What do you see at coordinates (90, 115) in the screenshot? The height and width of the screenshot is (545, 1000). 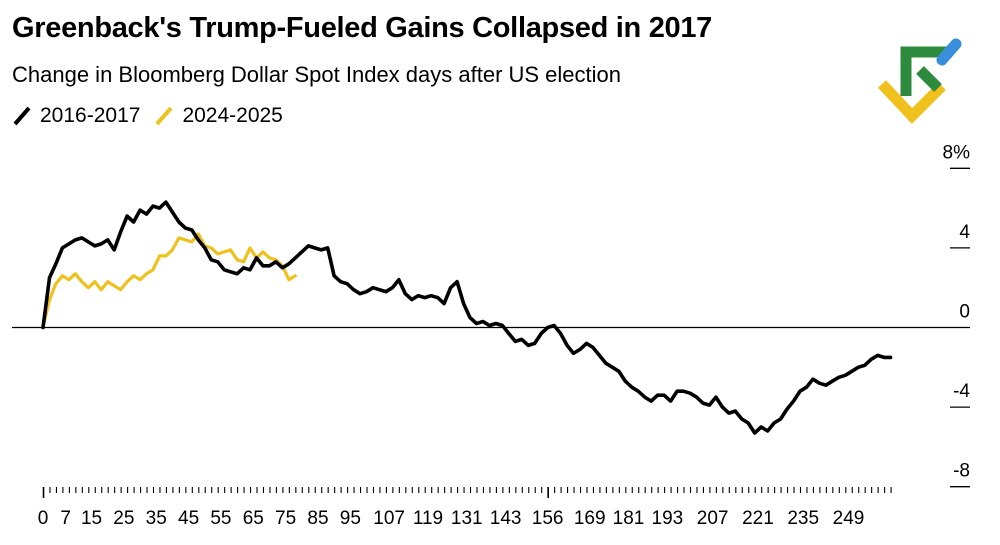 I see `legend-label-2016-2017: 2016-2017` at bounding box center [90, 115].